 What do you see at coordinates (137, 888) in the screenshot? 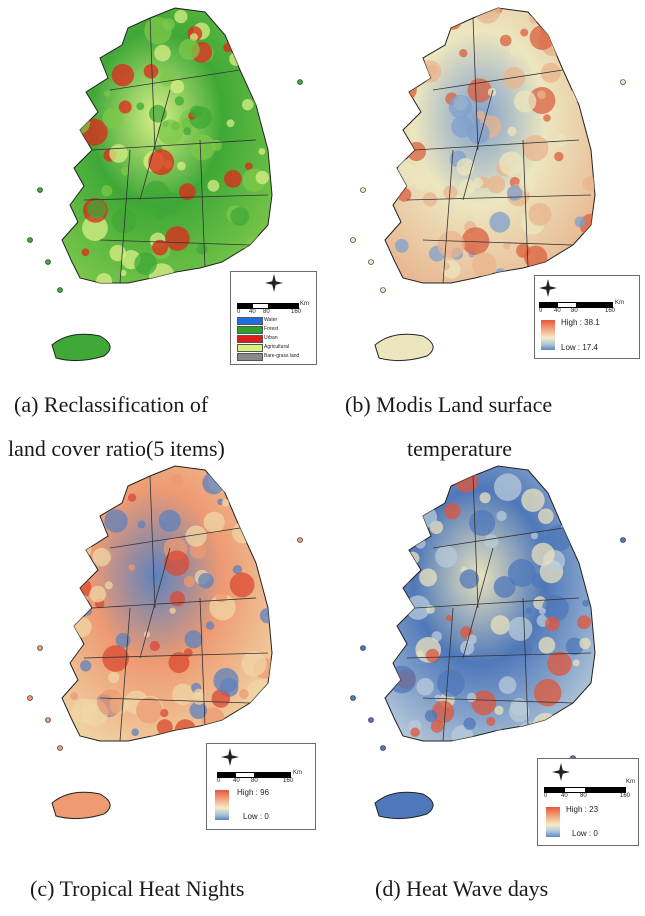
I see `caption-line-1: (c) Tropical Heat Nights` at bounding box center [137, 888].